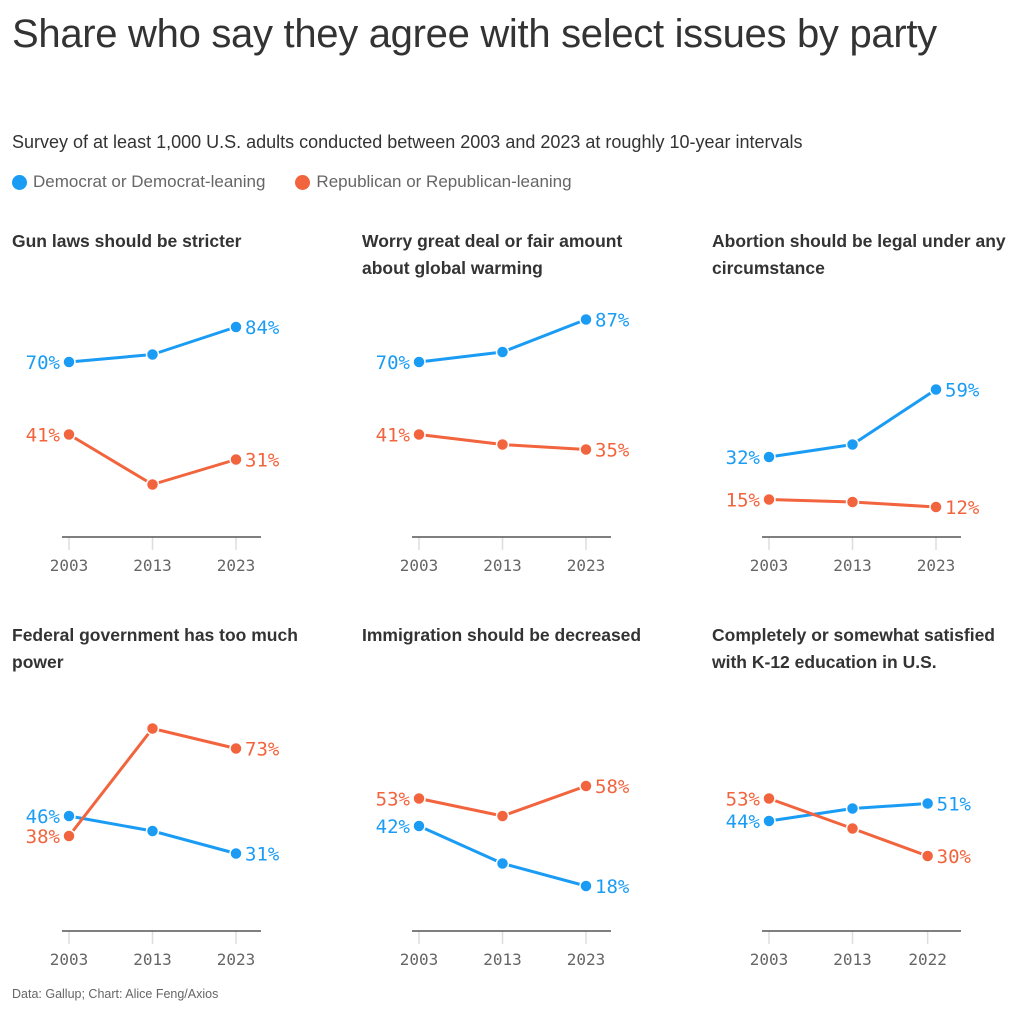 The image size is (1024, 1009). I want to click on data-label: 84%, so click(262, 328).